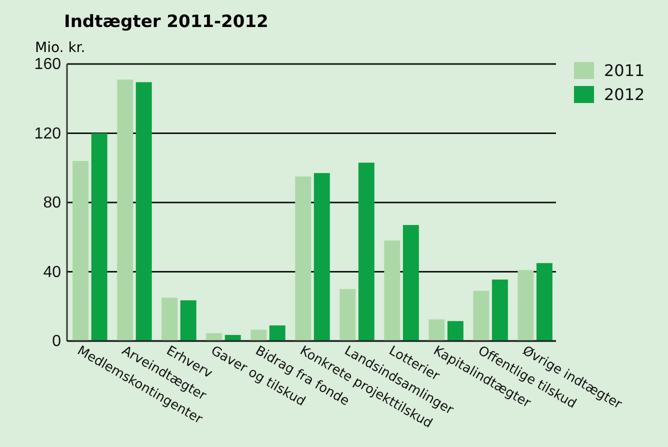 This screenshot has height=447, width=668. What do you see at coordinates (624, 70) in the screenshot?
I see `legend-label: 2011` at bounding box center [624, 70].